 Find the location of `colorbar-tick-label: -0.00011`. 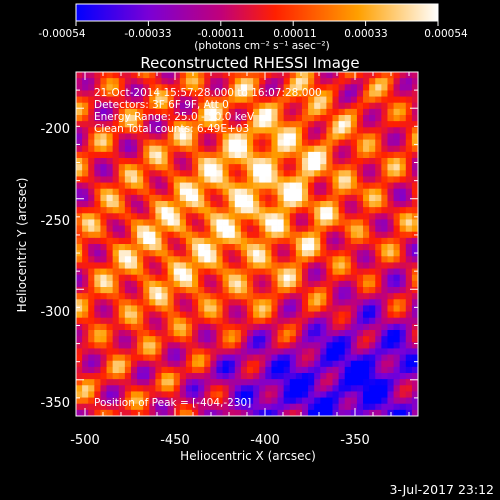

colorbar-tick-label: -0.00011 is located at coordinates (220, 34).